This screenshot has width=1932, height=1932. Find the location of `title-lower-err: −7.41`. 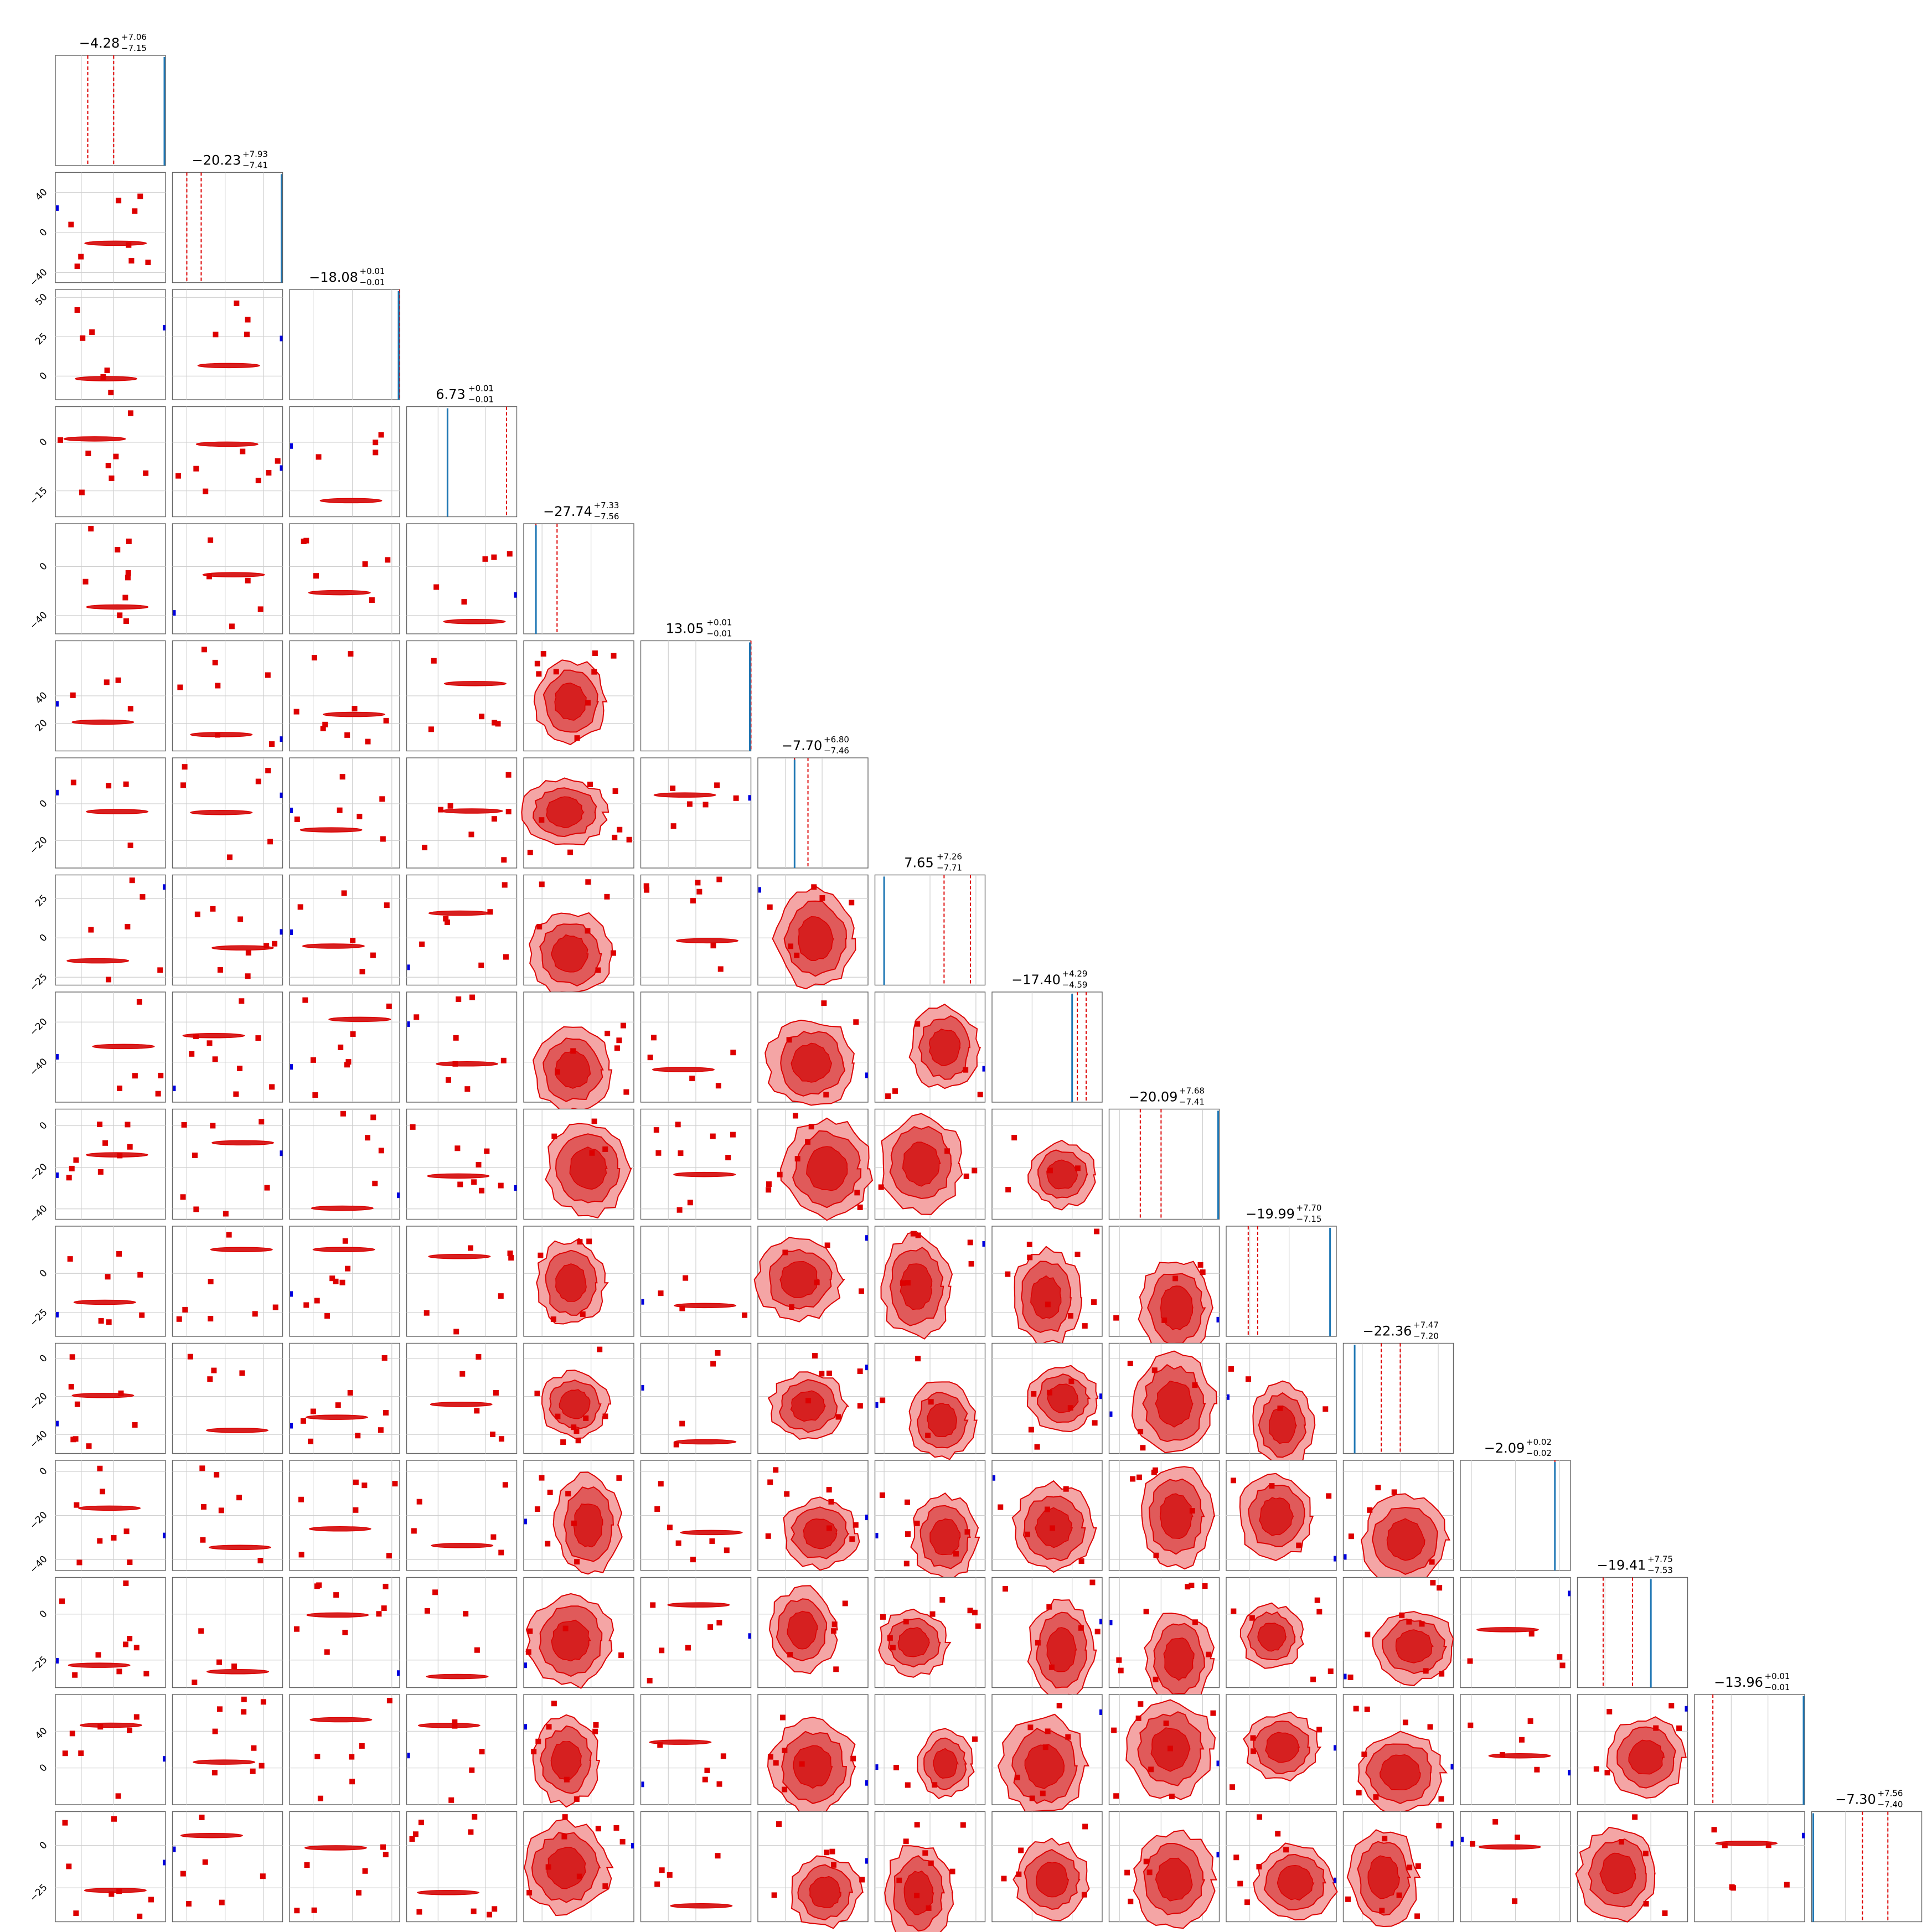

title-lower-err: −7.41 is located at coordinates (255, 166).